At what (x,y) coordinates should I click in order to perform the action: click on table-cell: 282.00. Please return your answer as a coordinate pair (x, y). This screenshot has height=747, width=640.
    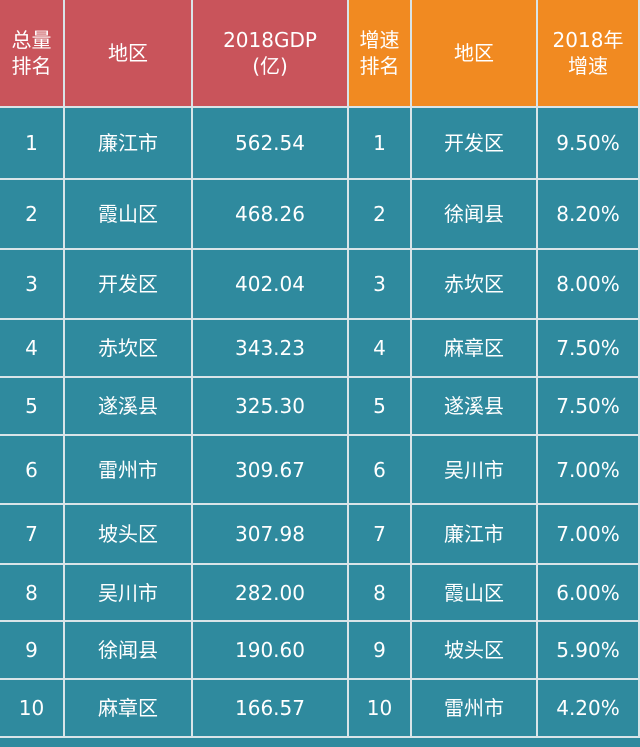
    Looking at the image, I should click on (271, 593).